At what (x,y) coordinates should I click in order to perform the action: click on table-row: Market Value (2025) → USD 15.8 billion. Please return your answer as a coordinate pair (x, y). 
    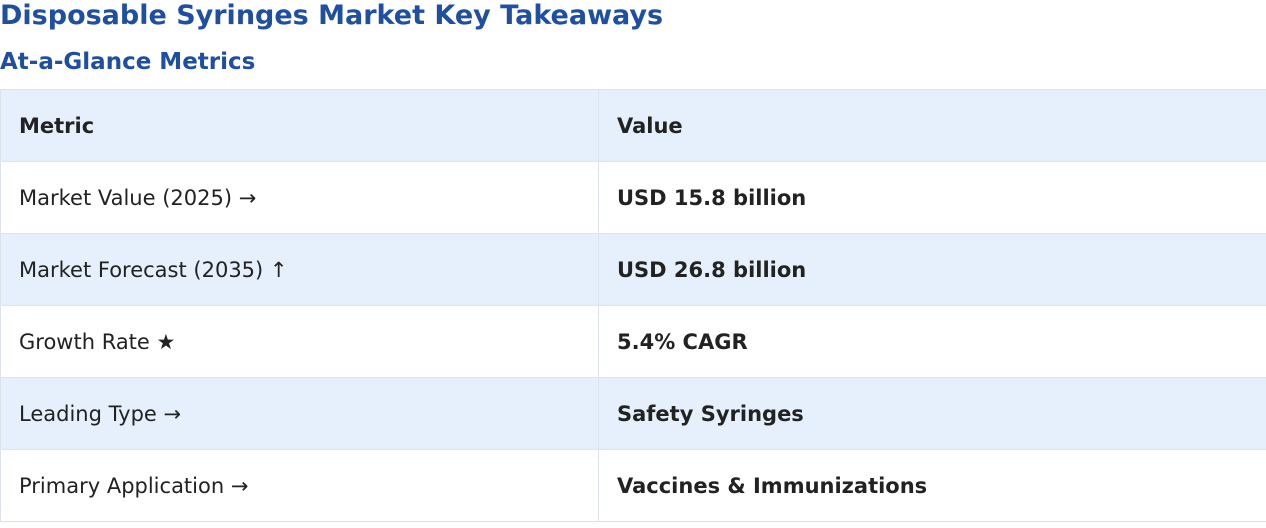
    Looking at the image, I should click on (633, 197).